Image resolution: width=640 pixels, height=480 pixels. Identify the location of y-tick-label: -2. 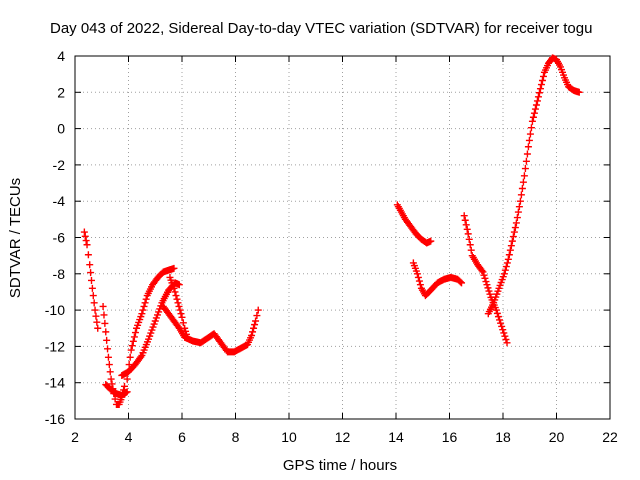
(59, 165).